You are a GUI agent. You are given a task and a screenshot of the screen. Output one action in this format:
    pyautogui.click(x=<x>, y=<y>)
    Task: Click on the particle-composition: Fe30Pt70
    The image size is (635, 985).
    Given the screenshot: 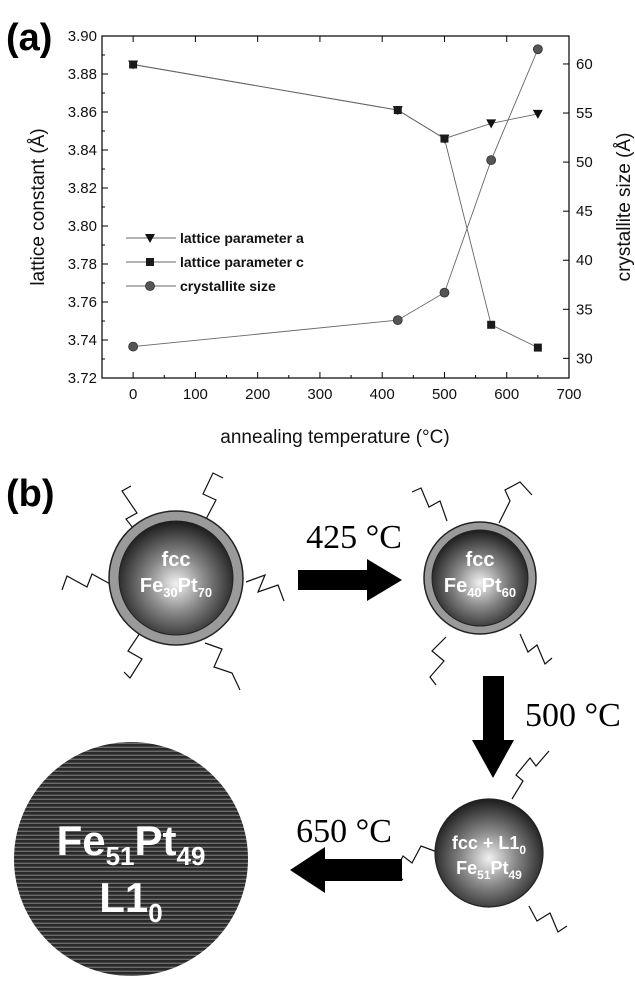 What is the action you would take?
    pyautogui.click(x=176, y=587)
    